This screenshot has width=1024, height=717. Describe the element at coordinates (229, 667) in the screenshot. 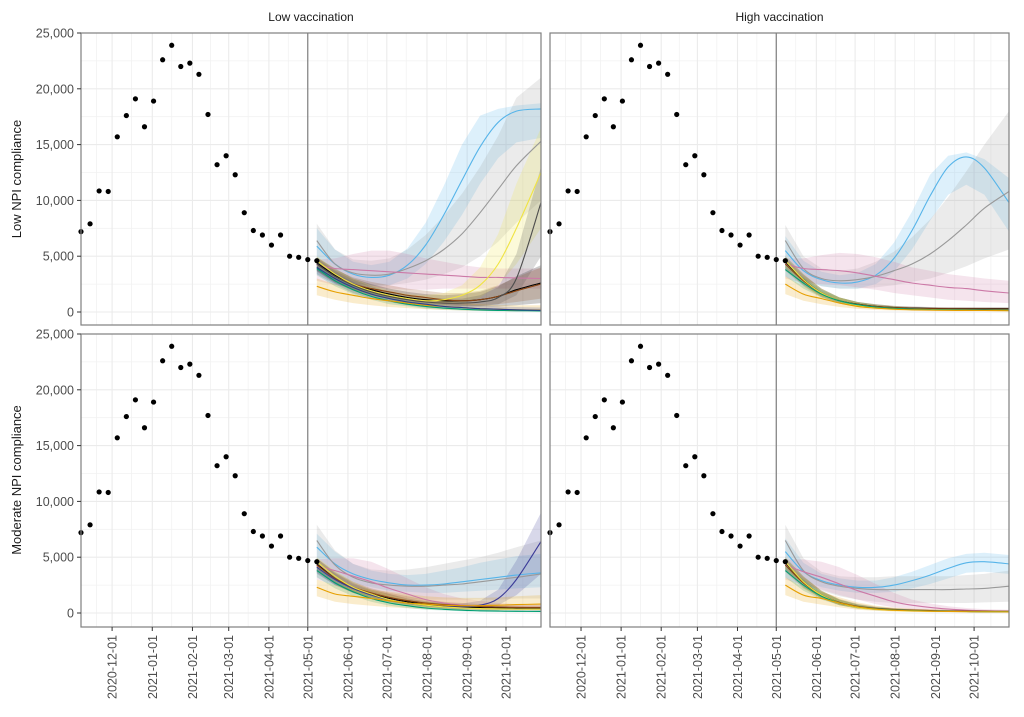

I see `x-tick-label: 2021-03-01` at that location.